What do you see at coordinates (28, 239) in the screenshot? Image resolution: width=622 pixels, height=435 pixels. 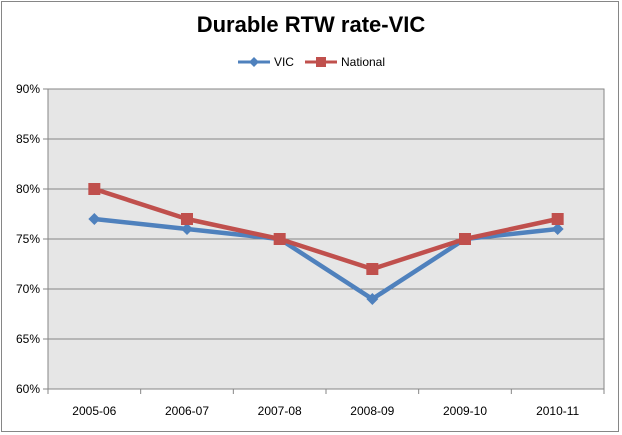 I see `y-tick-label: 75%` at bounding box center [28, 239].